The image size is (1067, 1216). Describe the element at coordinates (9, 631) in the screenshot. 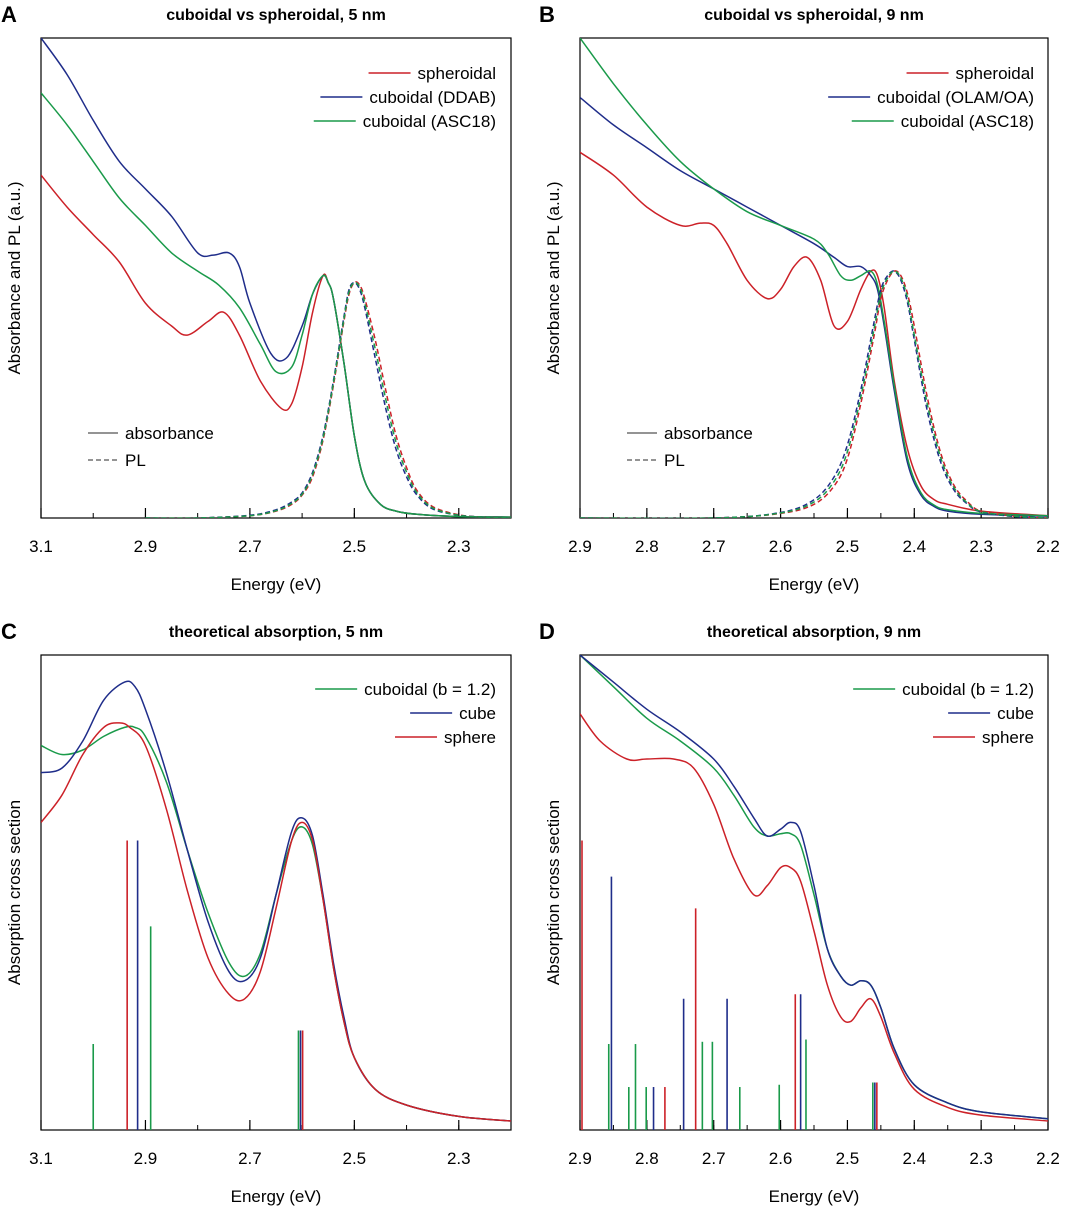

I see `panel-letter: C` at that location.